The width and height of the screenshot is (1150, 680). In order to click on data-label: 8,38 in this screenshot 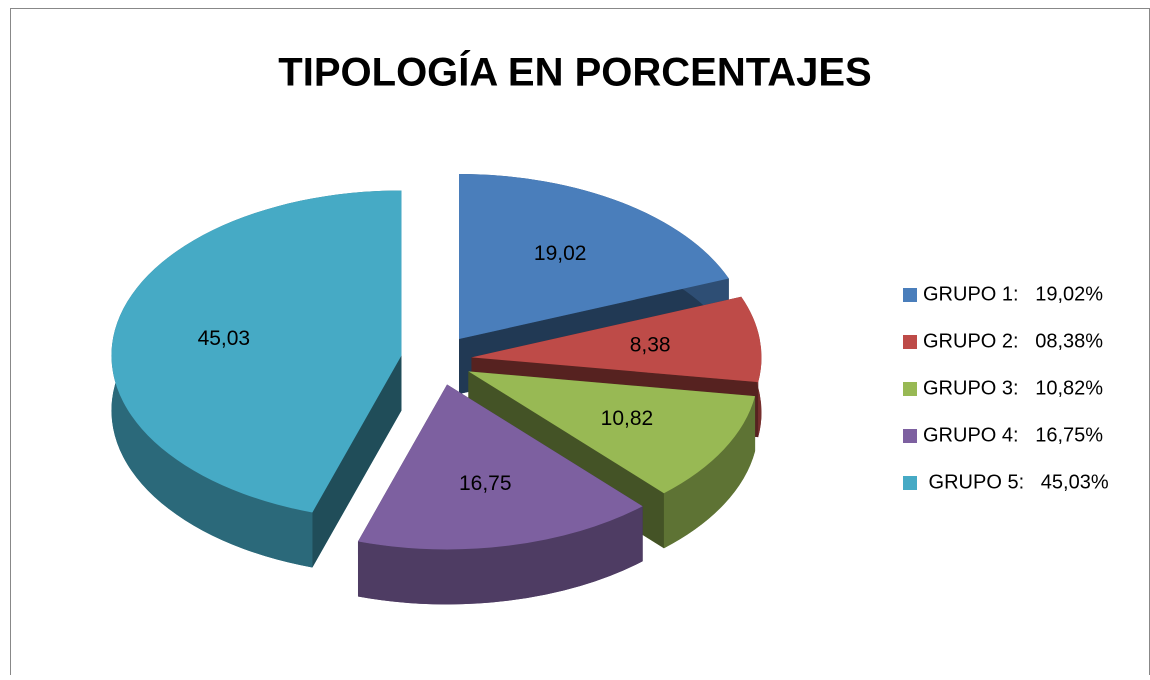, I will do `click(650, 344)`.